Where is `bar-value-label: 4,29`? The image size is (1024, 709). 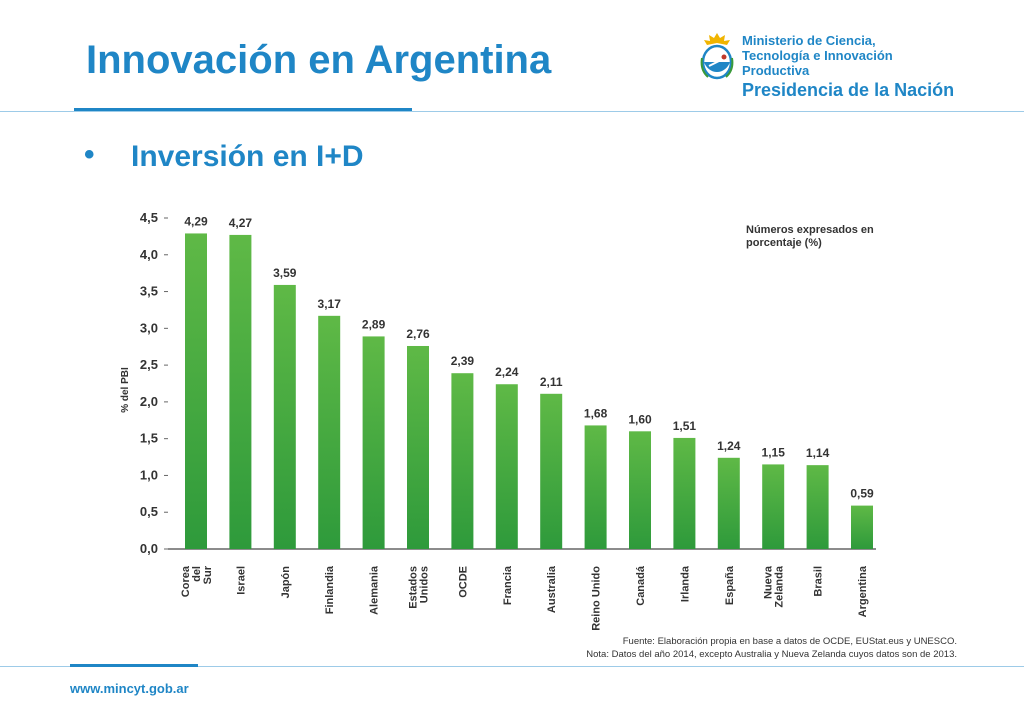 bar-value-label: 4,29 is located at coordinates (196, 221).